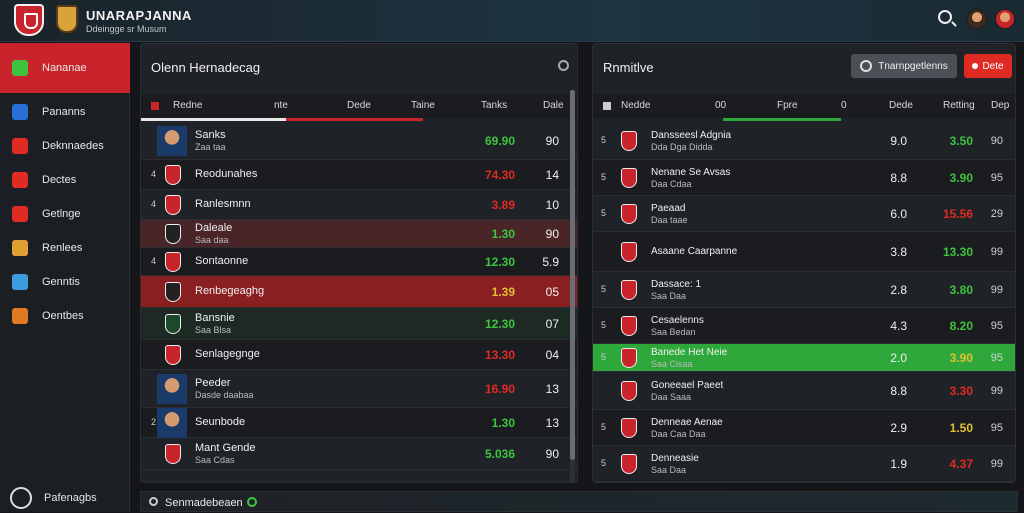 The width and height of the screenshot is (1024, 513). I want to click on col-header: Fpre, so click(787, 105).